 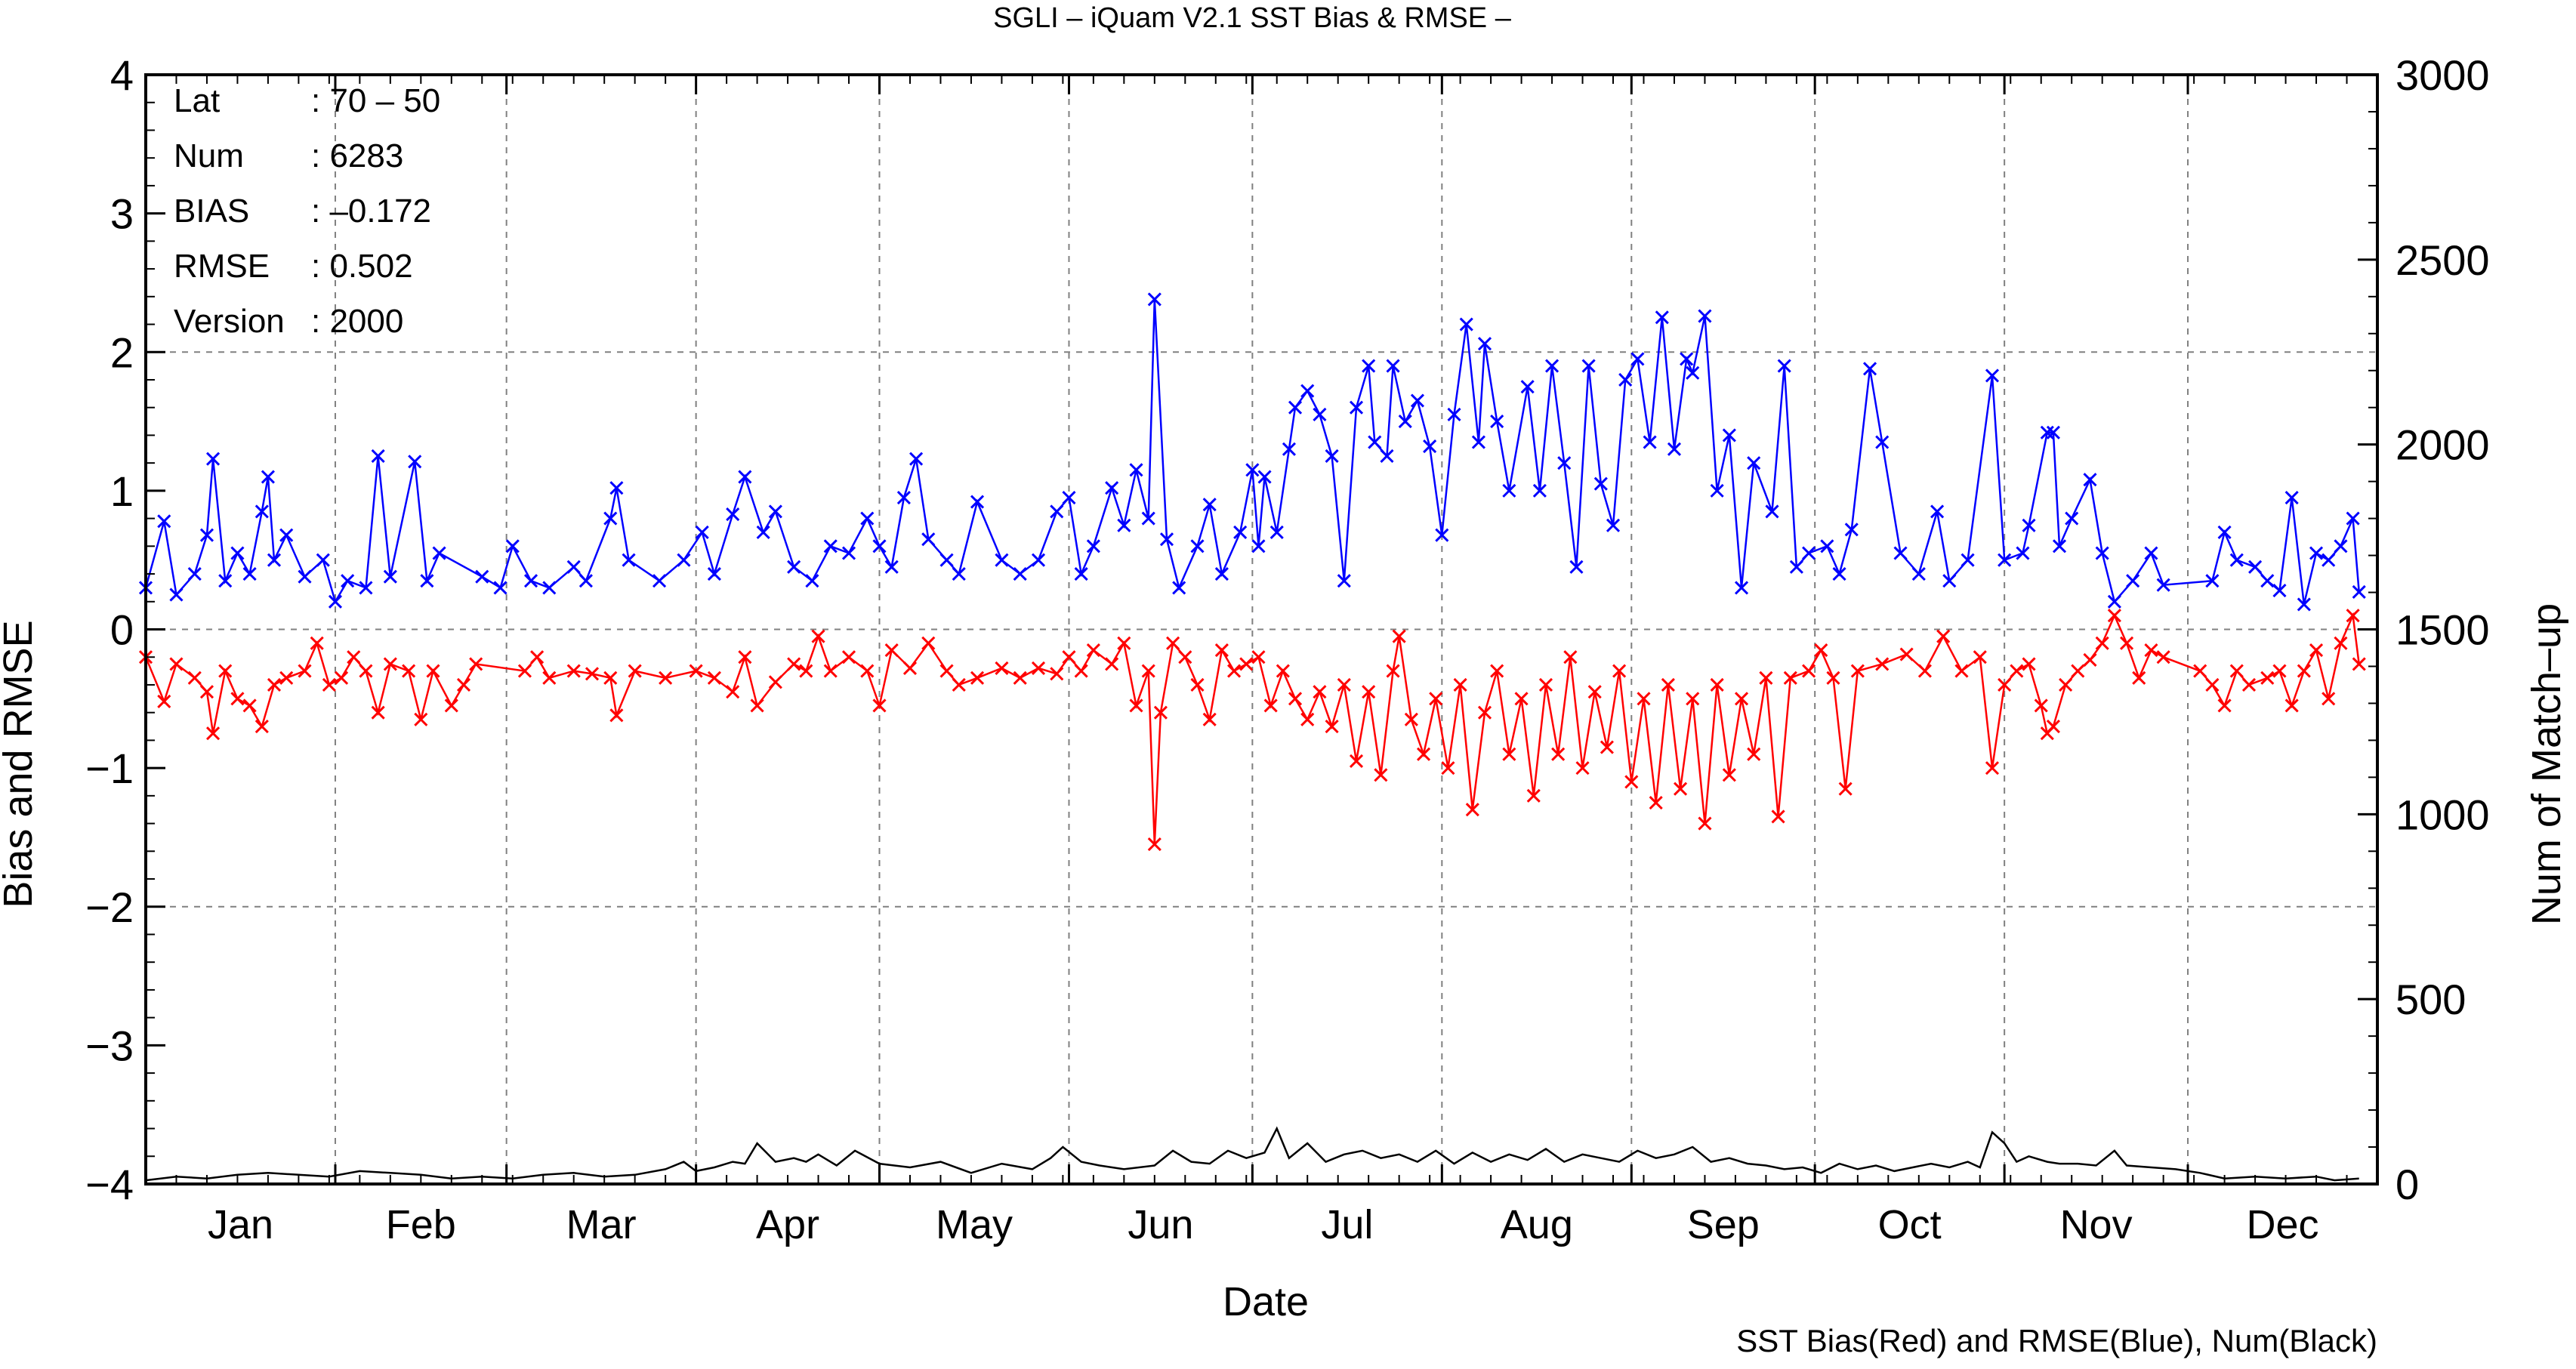 What do you see at coordinates (109, 907) in the screenshot?
I see `y-tick-label: −2` at bounding box center [109, 907].